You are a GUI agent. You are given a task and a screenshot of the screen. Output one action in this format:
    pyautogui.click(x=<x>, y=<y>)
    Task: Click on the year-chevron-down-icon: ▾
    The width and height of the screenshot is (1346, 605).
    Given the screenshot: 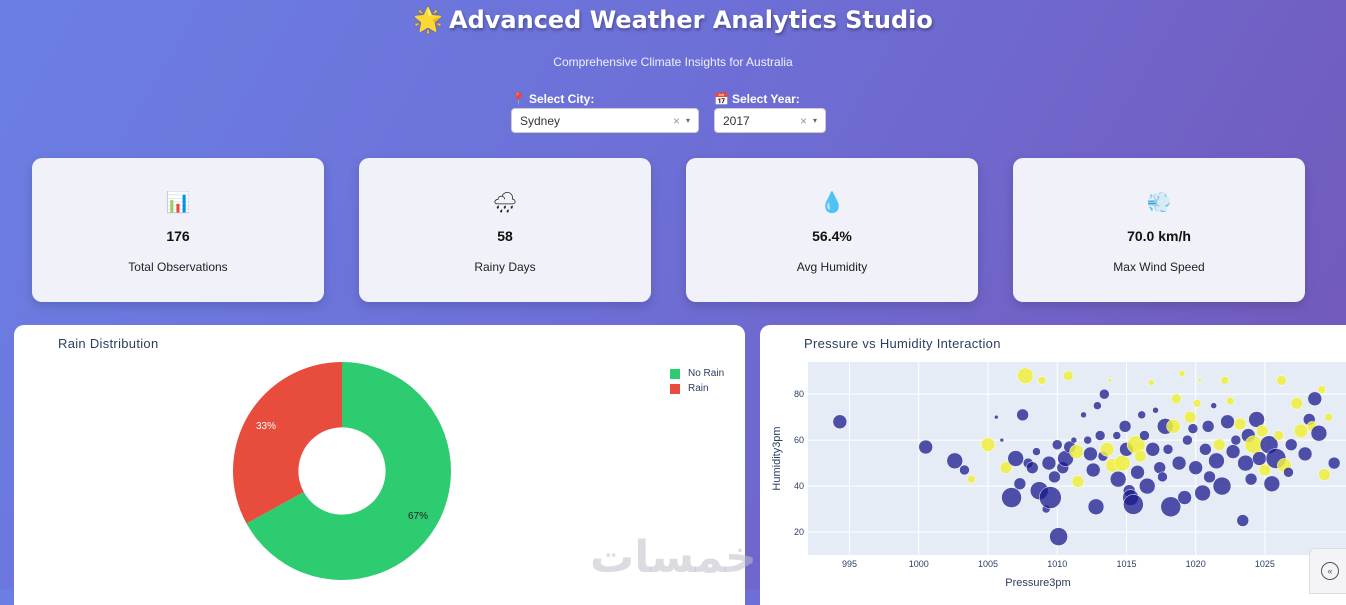 What is the action you would take?
    pyautogui.click(x=814, y=120)
    